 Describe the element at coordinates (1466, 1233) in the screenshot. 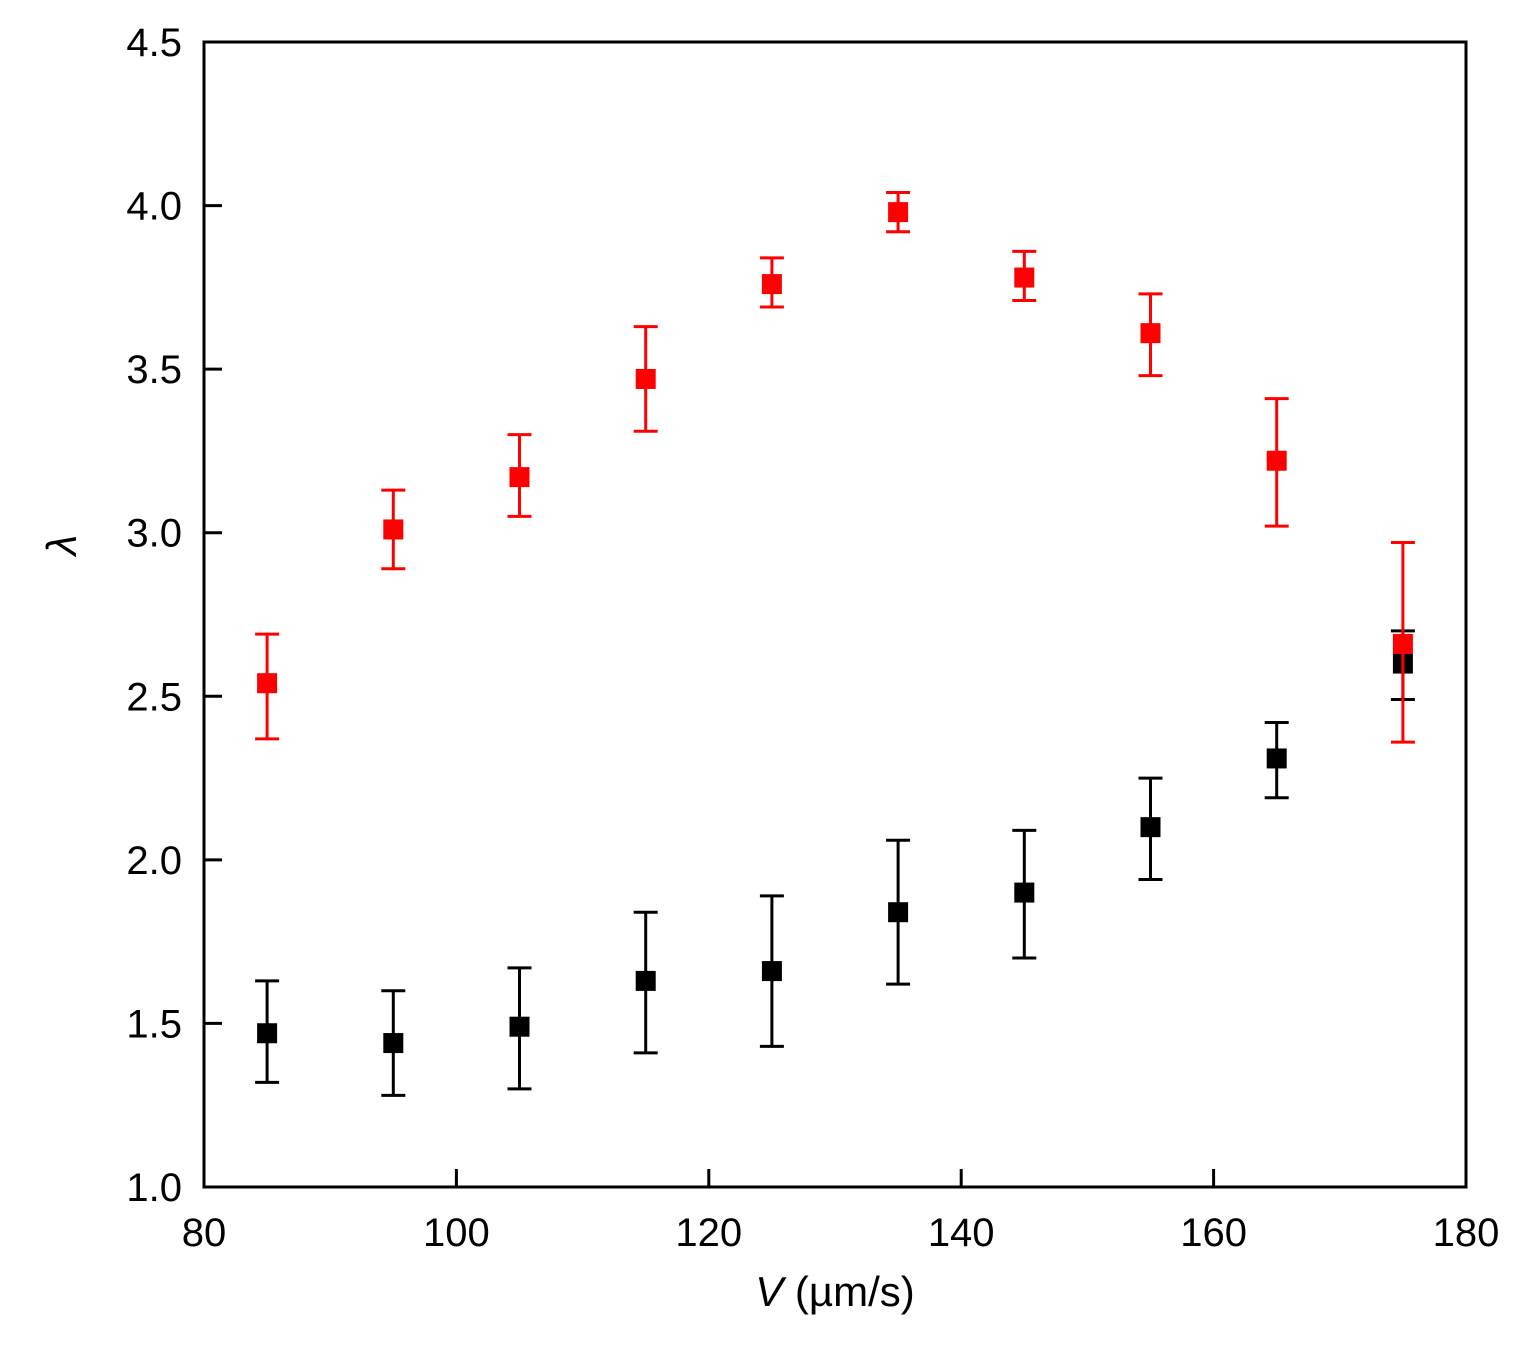

I see `x-tick-label: 180` at that location.